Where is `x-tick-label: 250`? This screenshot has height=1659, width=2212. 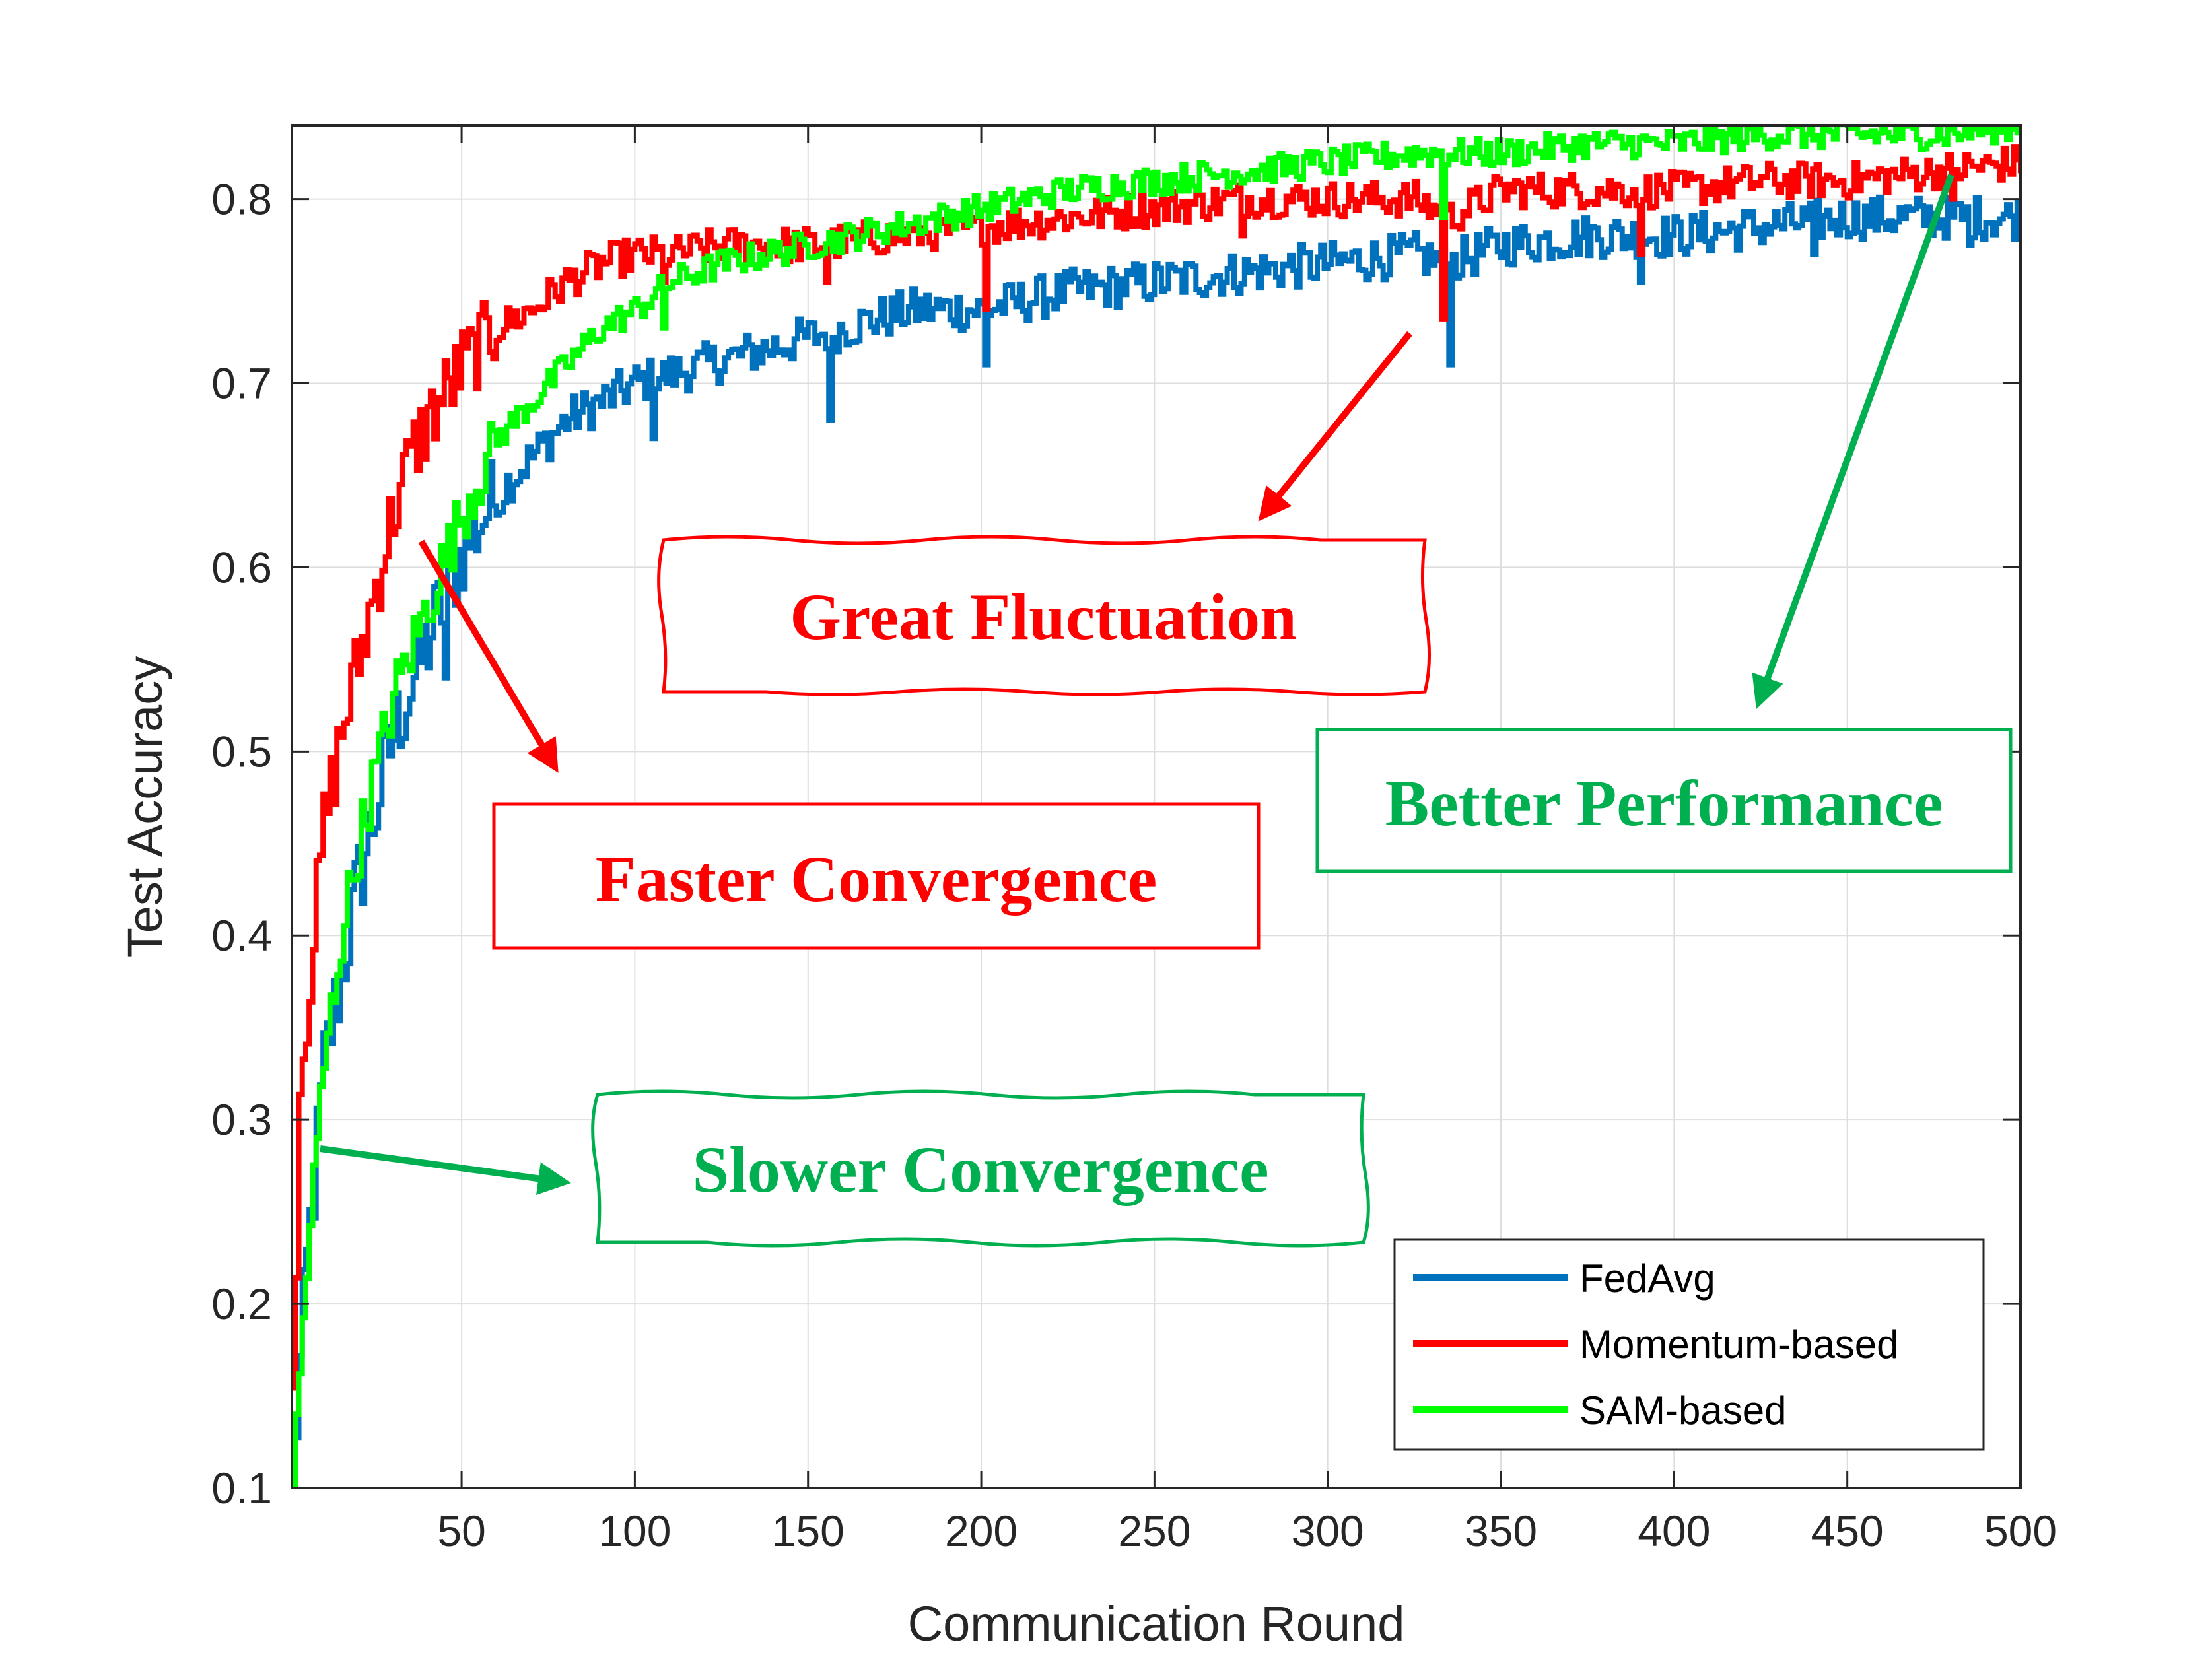 x-tick-label: 250 is located at coordinates (1154, 1531).